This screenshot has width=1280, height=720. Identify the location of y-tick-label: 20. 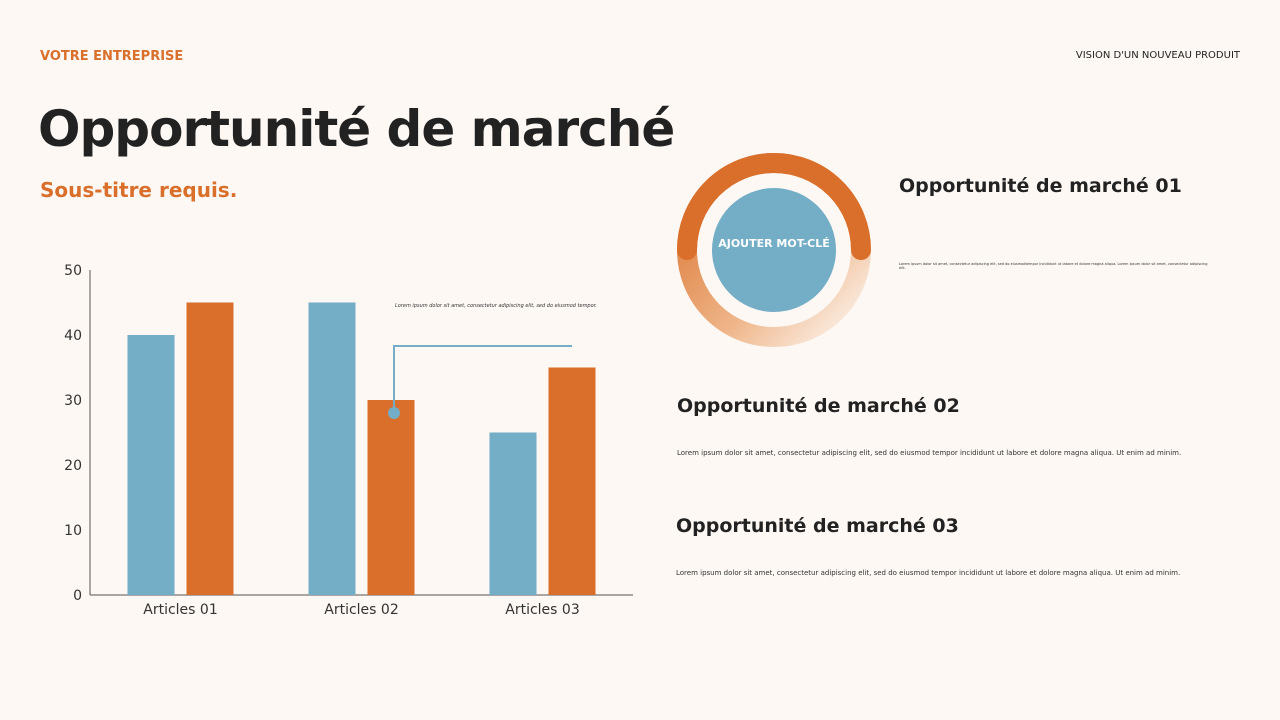
(73, 466).